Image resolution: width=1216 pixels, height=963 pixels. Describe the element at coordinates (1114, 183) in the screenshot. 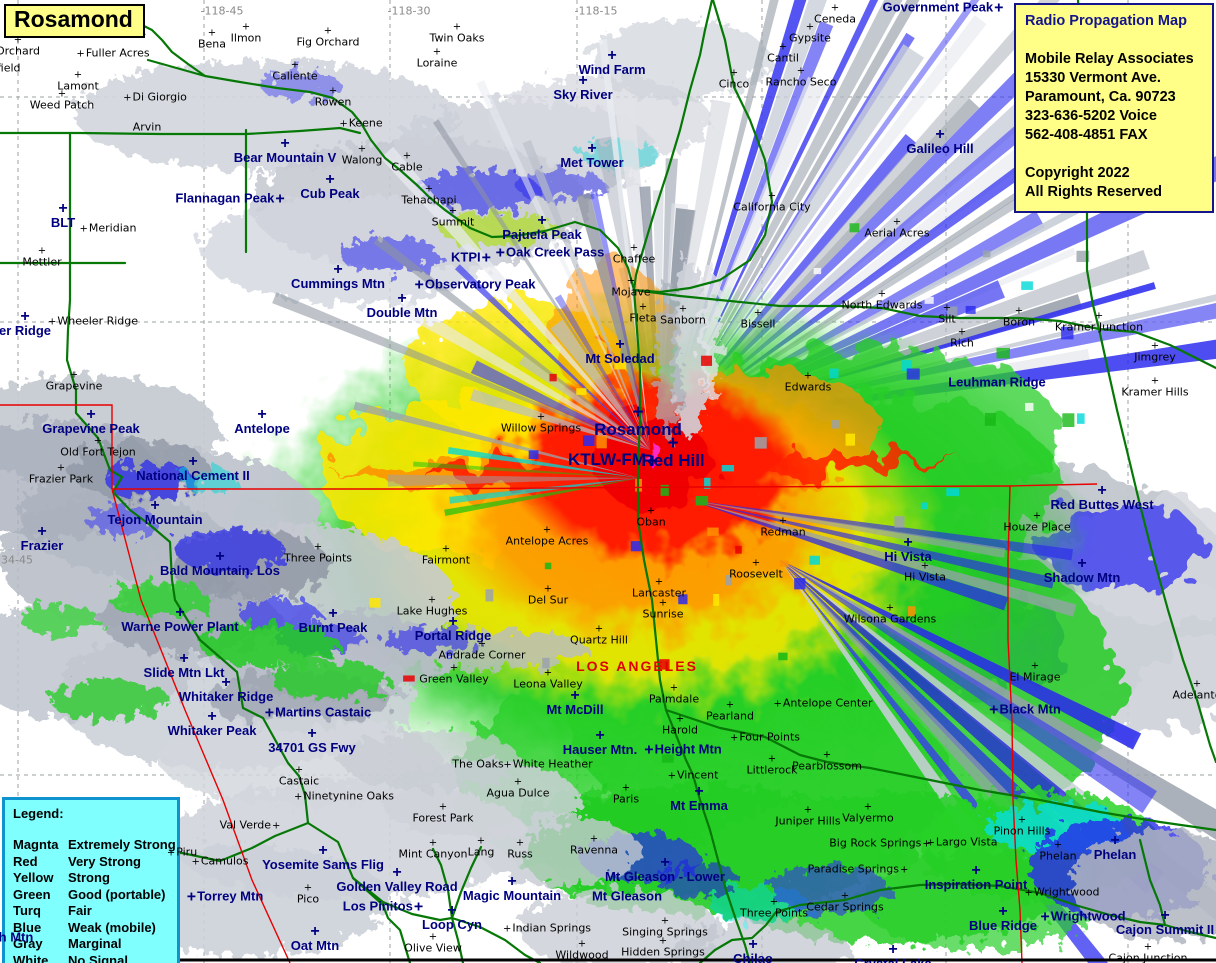

I see `info-copyright: Copyright 2022 All Rights Reserved` at that location.